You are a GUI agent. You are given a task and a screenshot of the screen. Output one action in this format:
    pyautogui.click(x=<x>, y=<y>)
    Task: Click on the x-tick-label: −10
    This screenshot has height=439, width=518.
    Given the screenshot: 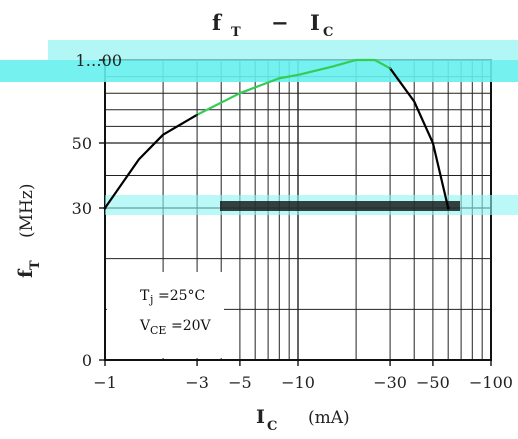 What is the action you would take?
    pyautogui.click(x=298, y=382)
    